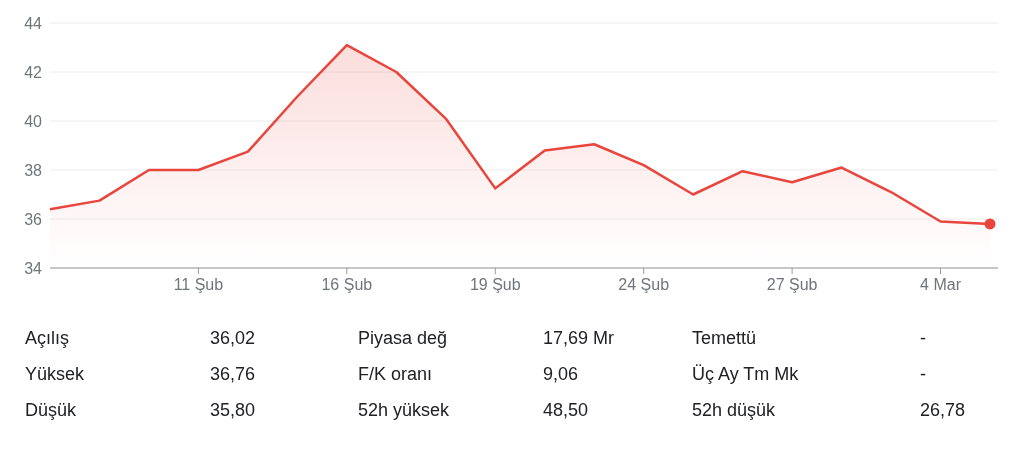  Describe the element at coordinates (33, 170) in the screenshot. I see `y-tick-label: 38` at that location.